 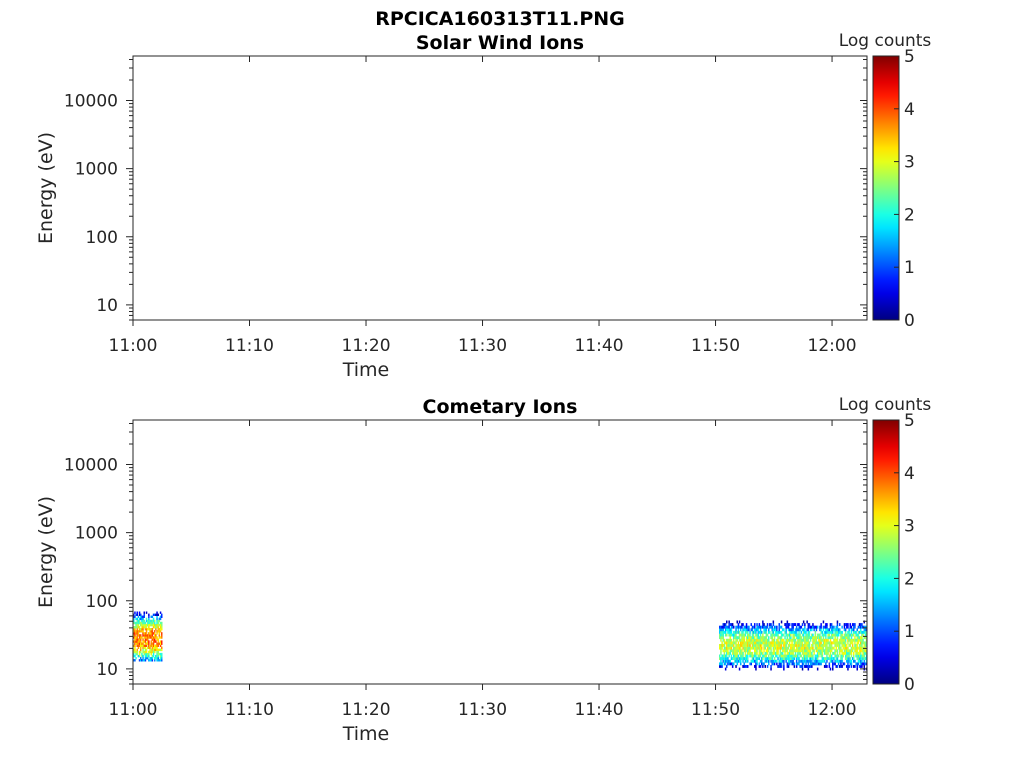 What do you see at coordinates (886, 188) in the screenshot?
I see `colorbar` at bounding box center [886, 188].